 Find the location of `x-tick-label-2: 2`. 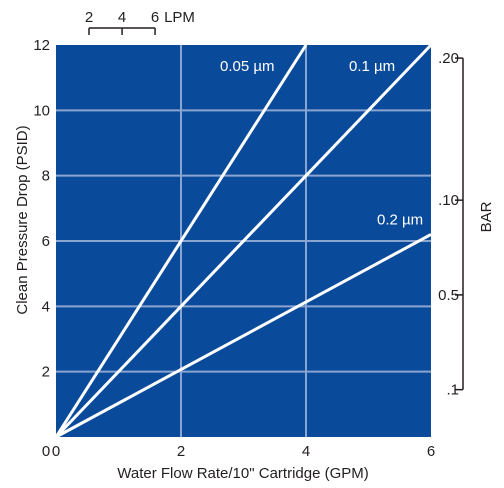

x-tick-label-2: 2 is located at coordinates (181, 451).